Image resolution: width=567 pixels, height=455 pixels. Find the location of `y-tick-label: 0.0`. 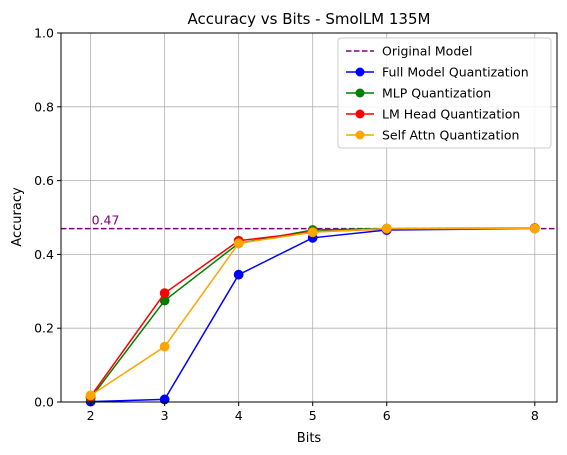

y-tick-label: 0.0 is located at coordinates (44, 402).